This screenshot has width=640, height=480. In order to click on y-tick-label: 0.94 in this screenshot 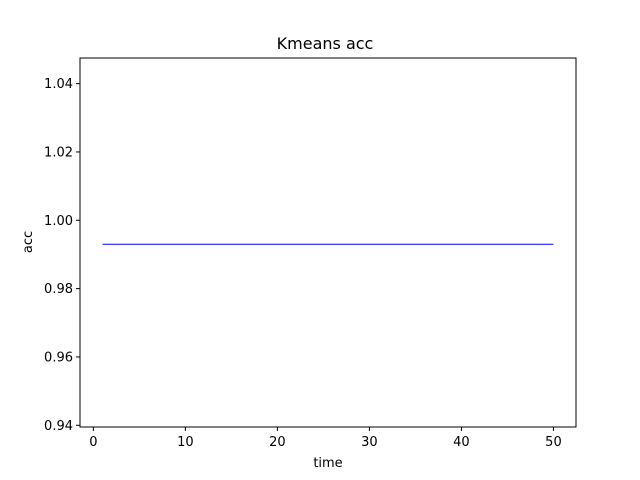, I will do `click(58, 426)`.